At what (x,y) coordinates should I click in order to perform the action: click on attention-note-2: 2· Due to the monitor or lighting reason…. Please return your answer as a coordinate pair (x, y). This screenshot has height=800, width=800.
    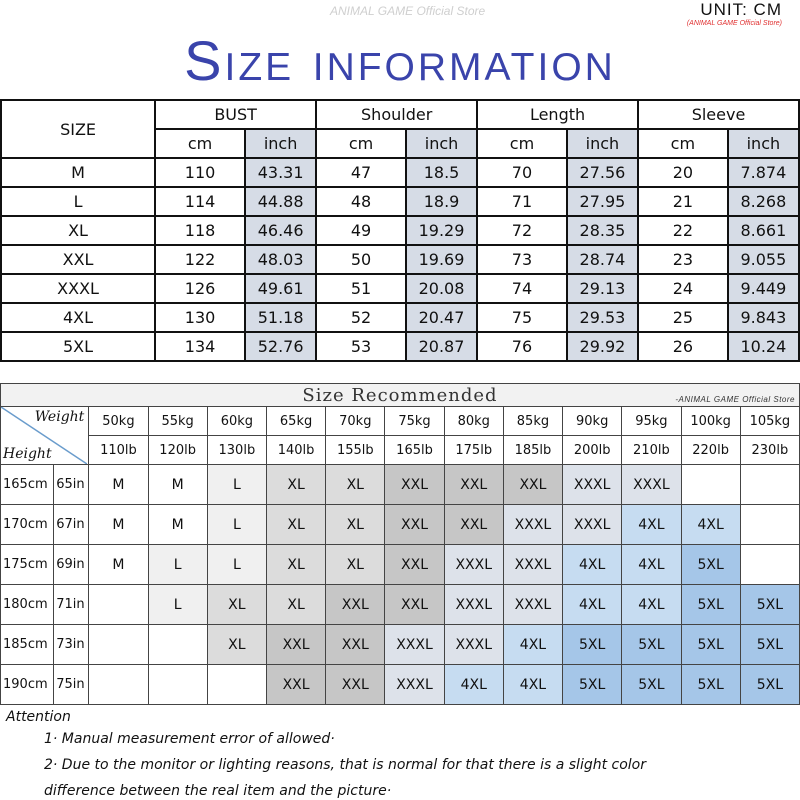
    Looking at the image, I should click on (345, 765).